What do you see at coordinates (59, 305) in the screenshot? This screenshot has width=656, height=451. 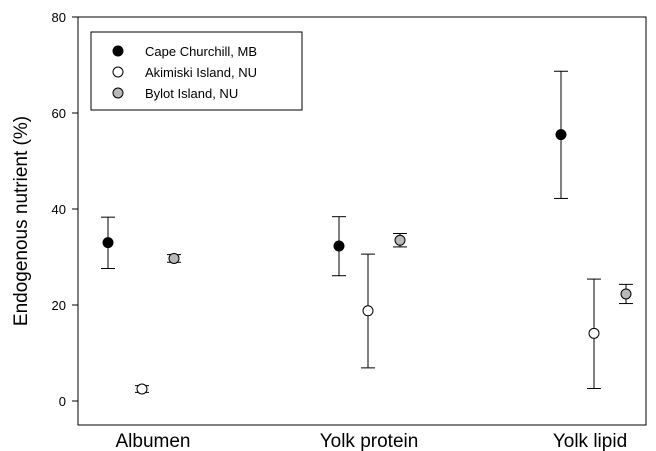 I see `y-tick-label: 20` at bounding box center [59, 305].